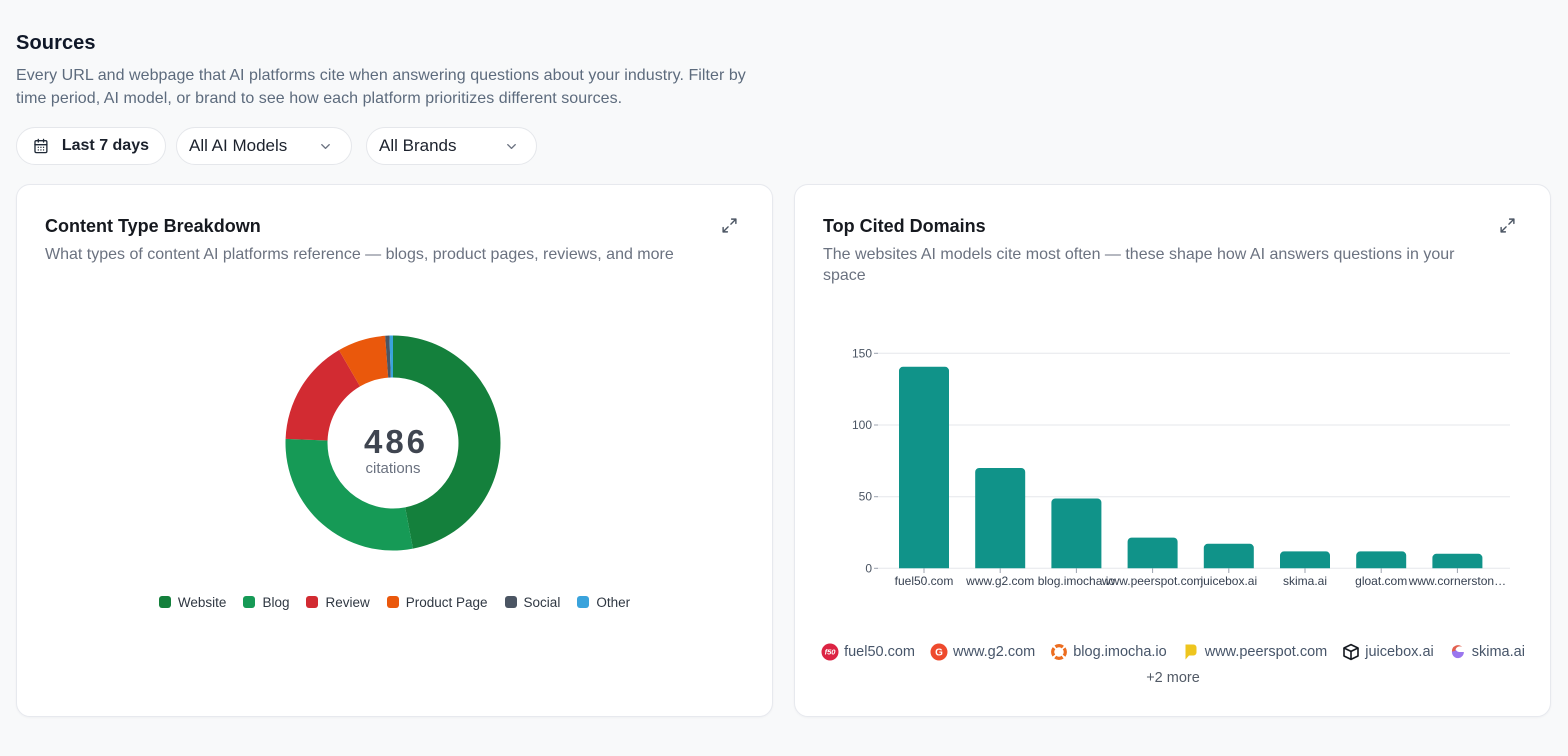 This screenshot has height=756, width=1568. I want to click on svg-text: 0, so click(868, 568).